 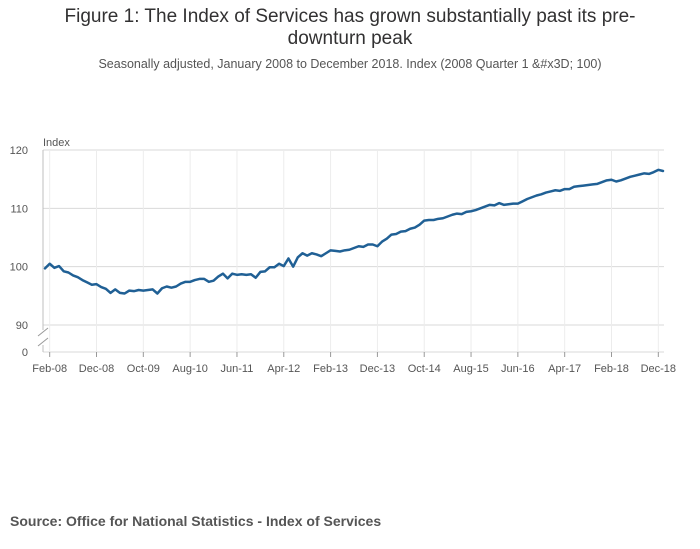 What do you see at coordinates (56, 143) in the screenshot?
I see `y-axis-label: Index` at bounding box center [56, 143].